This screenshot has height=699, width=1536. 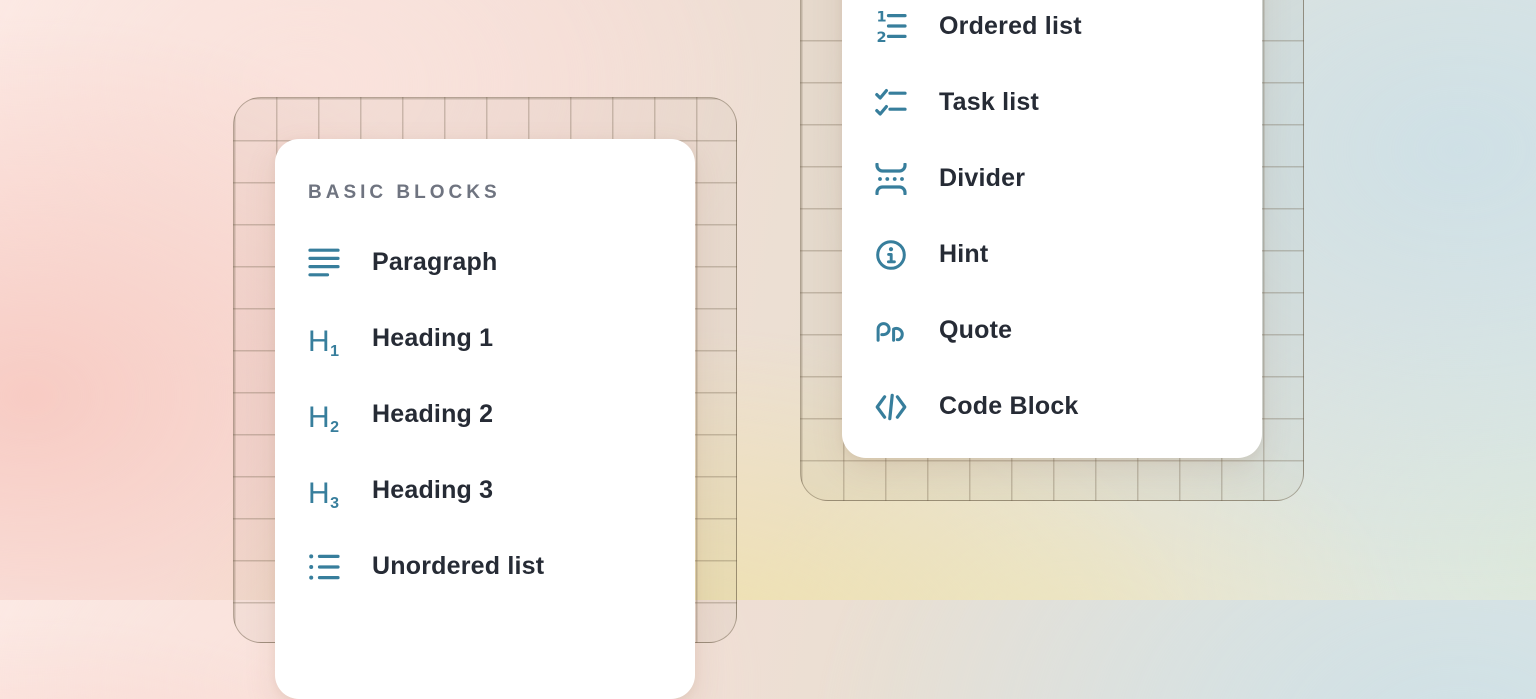 What do you see at coordinates (1052, 331) in the screenshot?
I see `menu-item-quote: Quote` at bounding box center [1052, 331].